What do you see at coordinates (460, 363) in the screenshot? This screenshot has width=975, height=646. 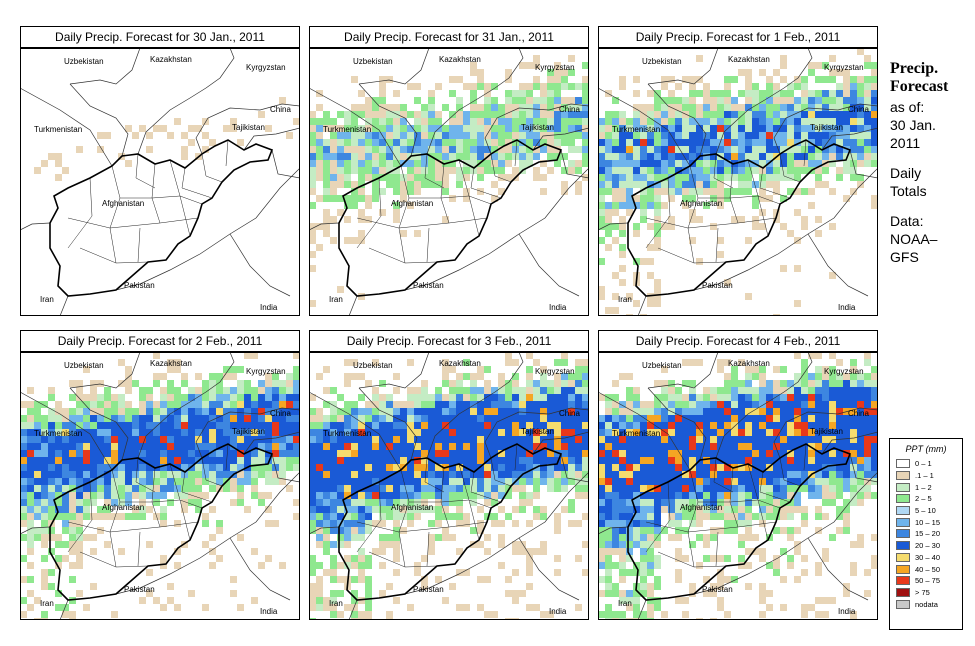 I see `label-kazakhstan: Kazakhstan` at bounding box center [460, 363].